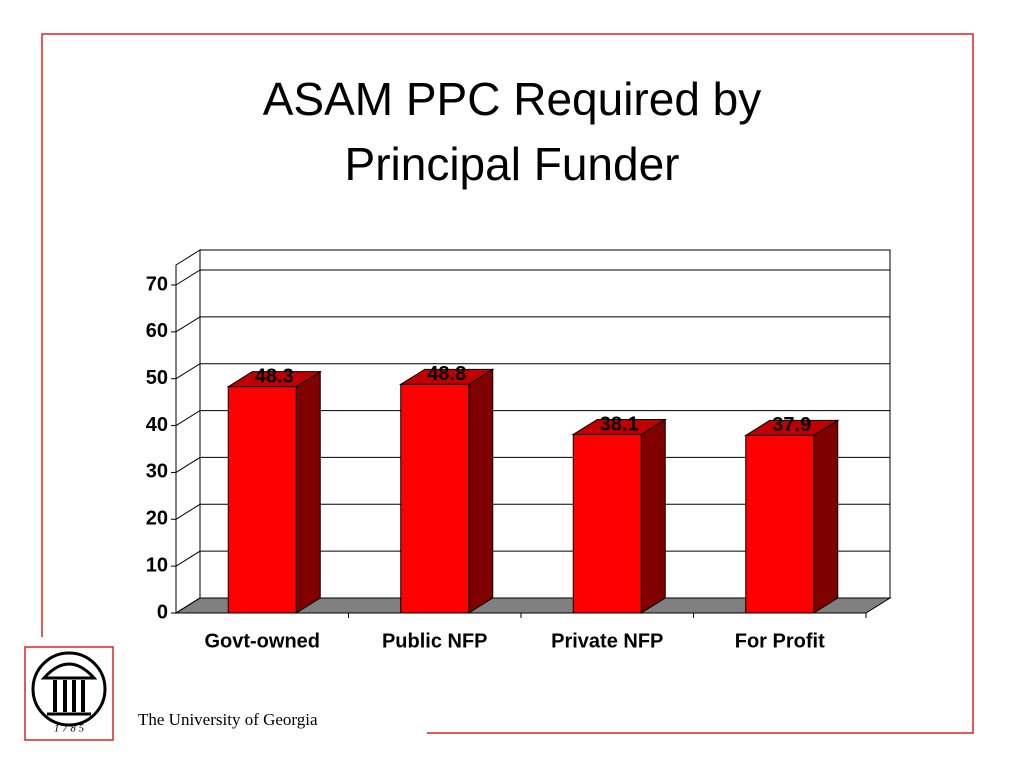 The width and height of the screenshot is (1024, 768). What do you see at coordinates (157, 565) in the screenshot?
I see `y-tick-label: 10` at bounding box center [157, 565].